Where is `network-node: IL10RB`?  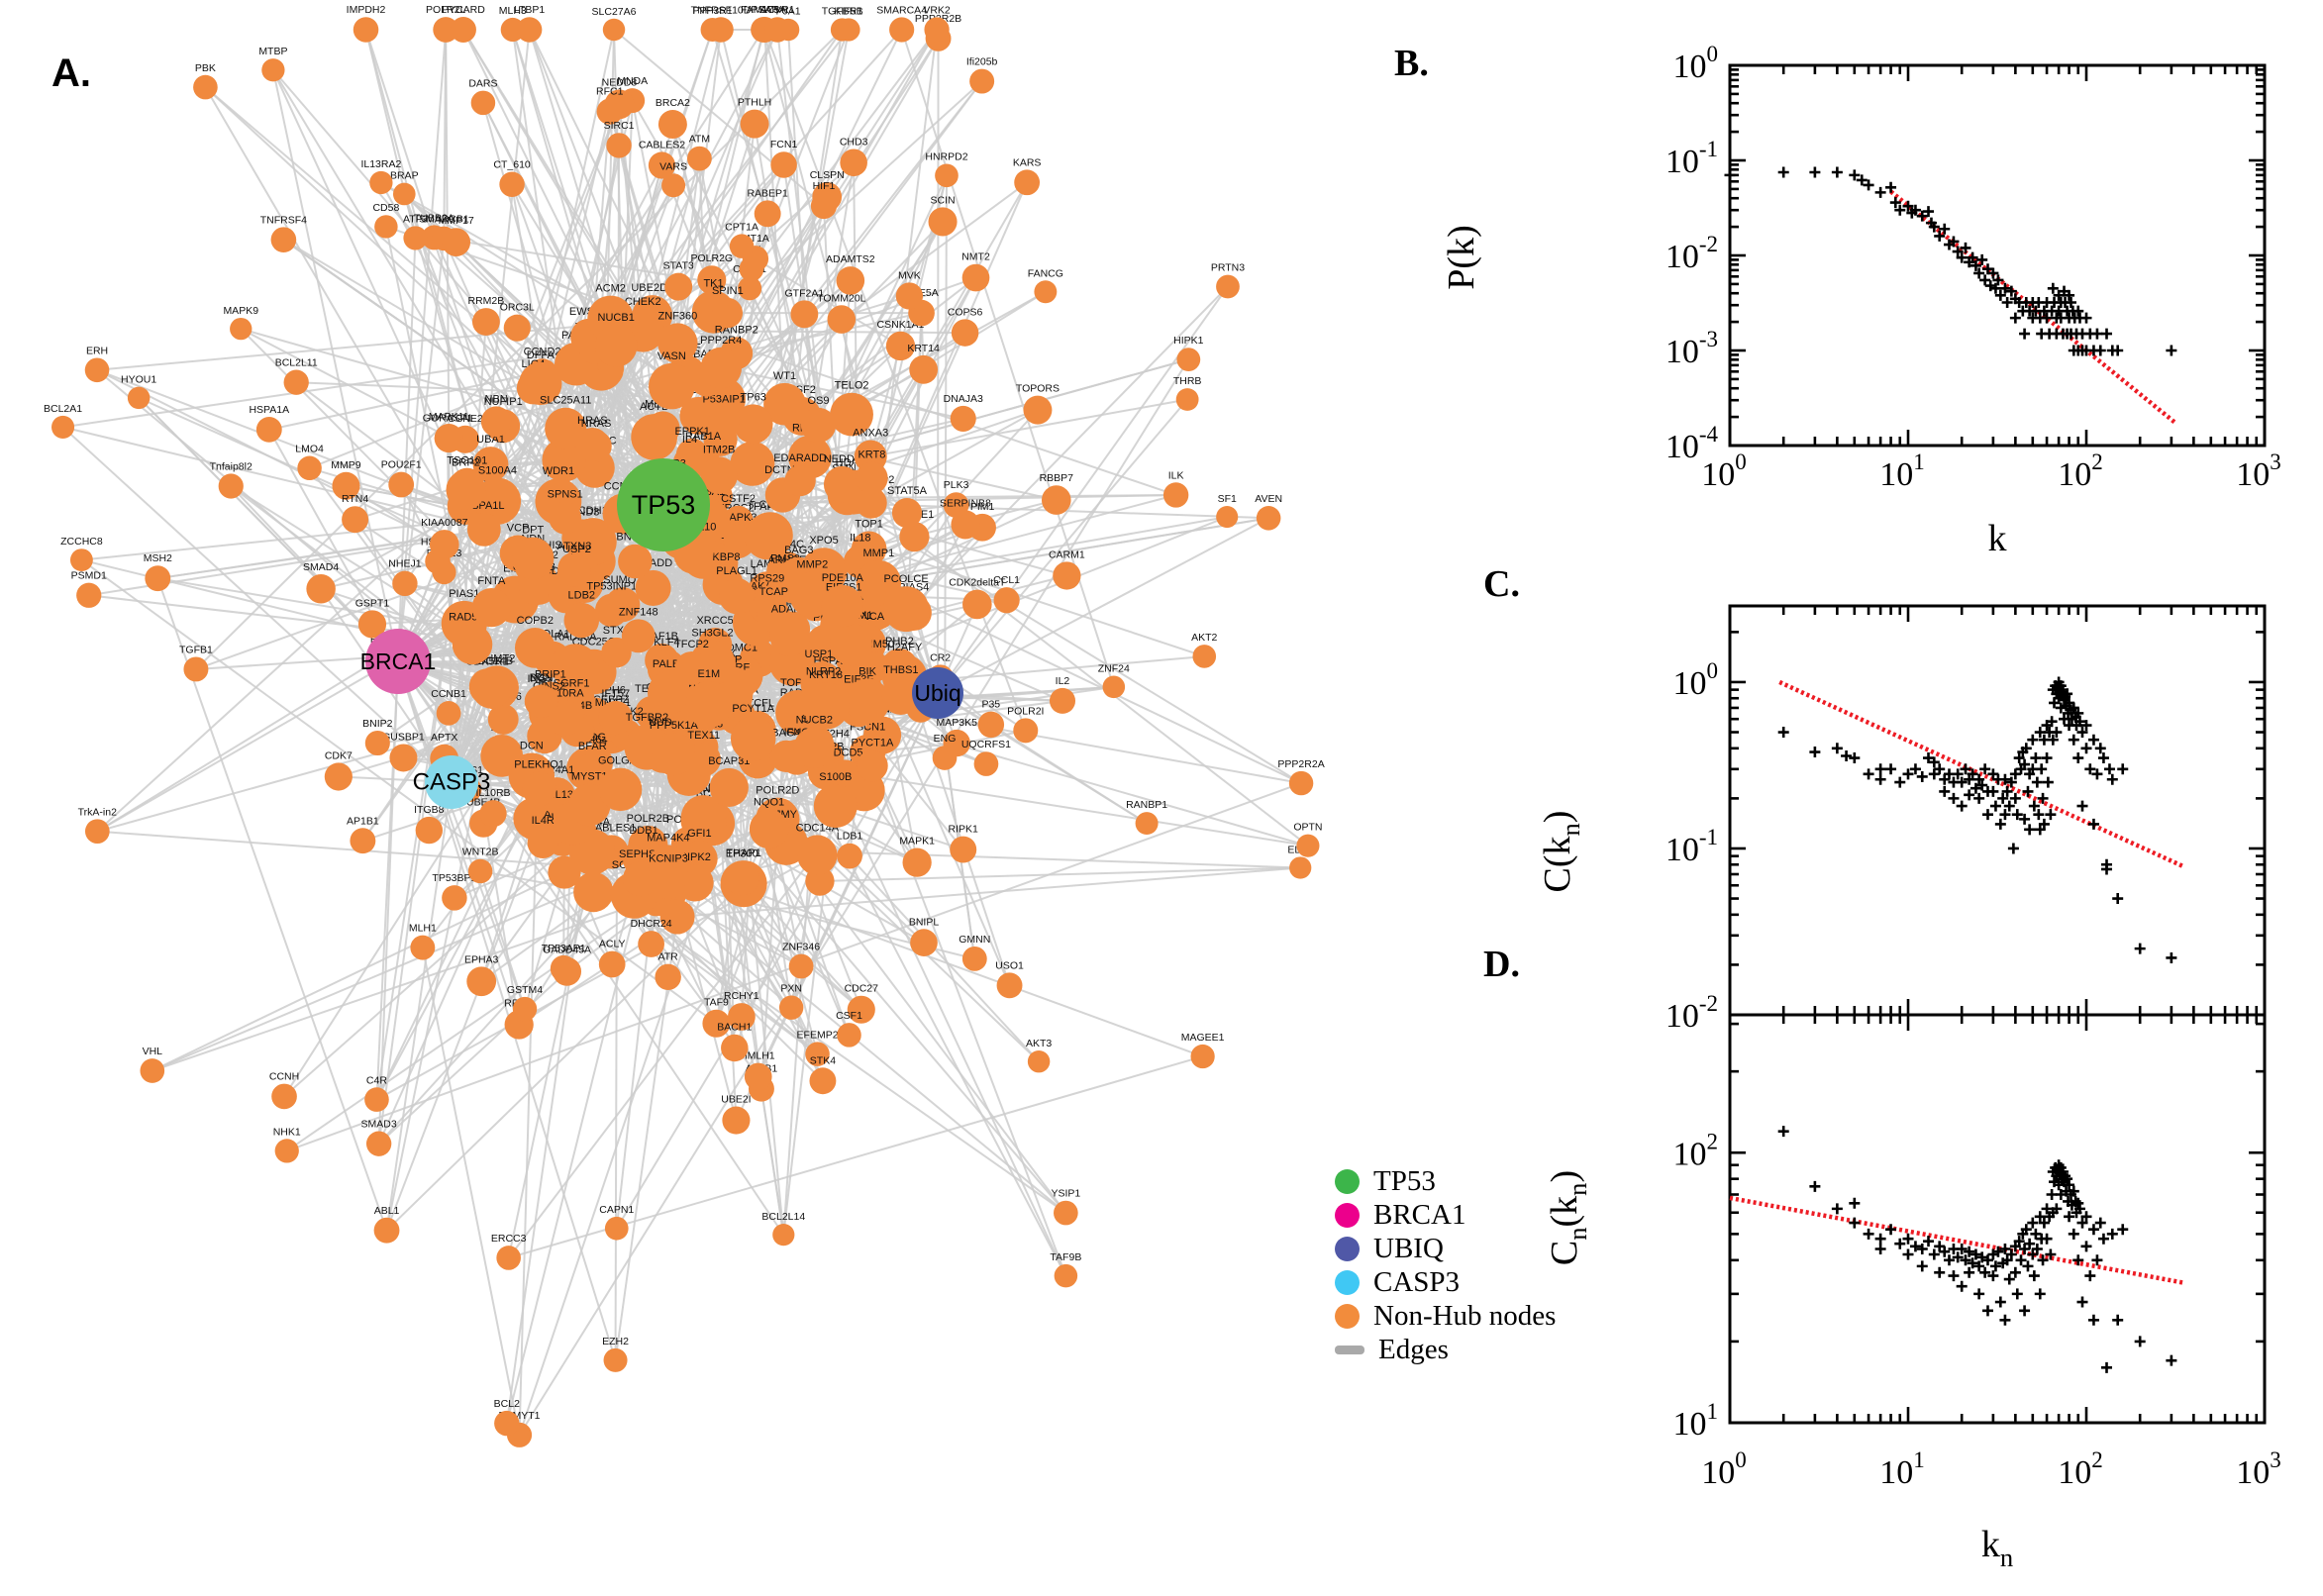
network-node: IL10RB is located at coordinates (493, 807).